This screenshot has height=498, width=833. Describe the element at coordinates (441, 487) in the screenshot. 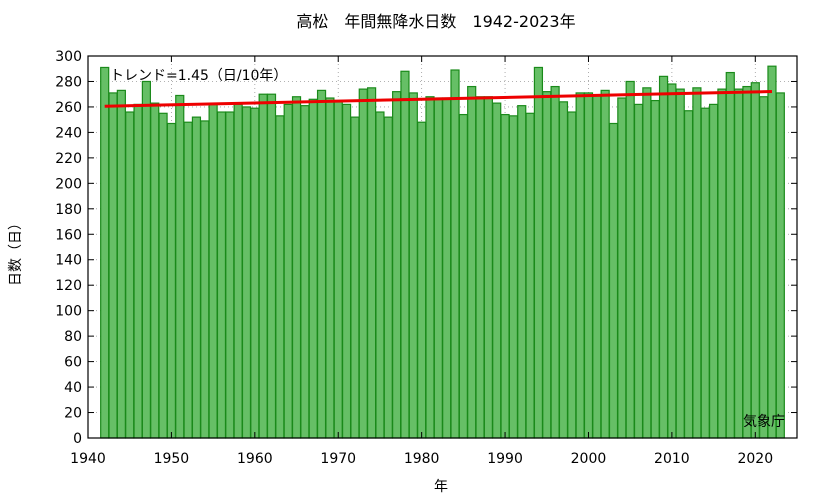

I see `x-axis-label: 年` at that location.